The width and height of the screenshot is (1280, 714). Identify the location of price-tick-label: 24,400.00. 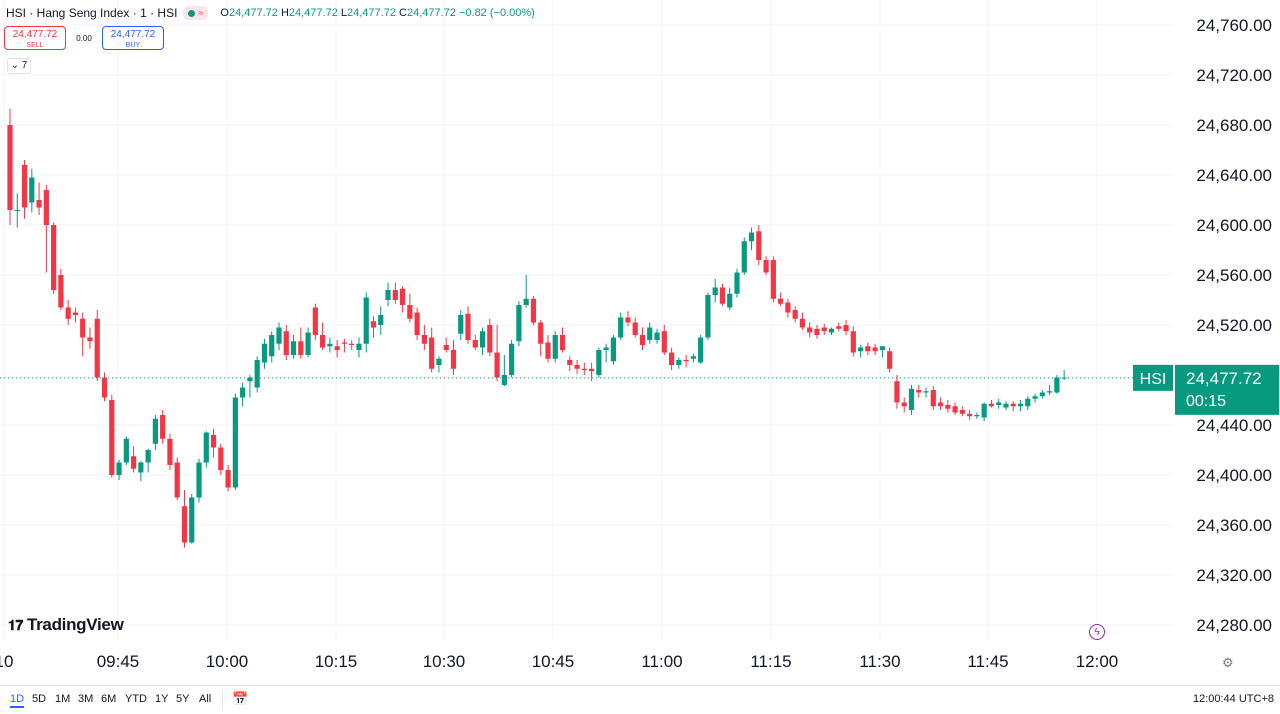
(1234, 475).